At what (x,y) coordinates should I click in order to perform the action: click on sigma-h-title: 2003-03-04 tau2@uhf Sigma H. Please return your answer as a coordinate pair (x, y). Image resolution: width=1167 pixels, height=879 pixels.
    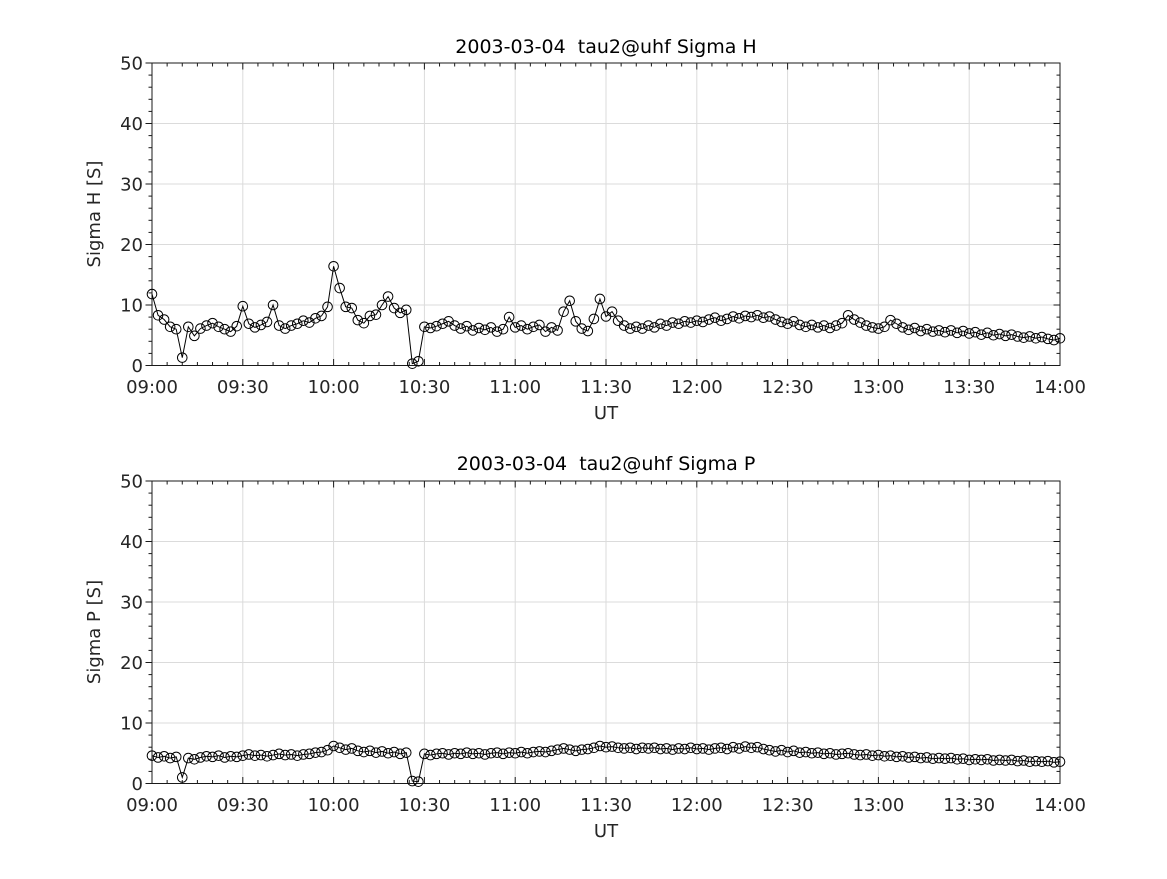
    Looking at the image, I should click on (605, 47).